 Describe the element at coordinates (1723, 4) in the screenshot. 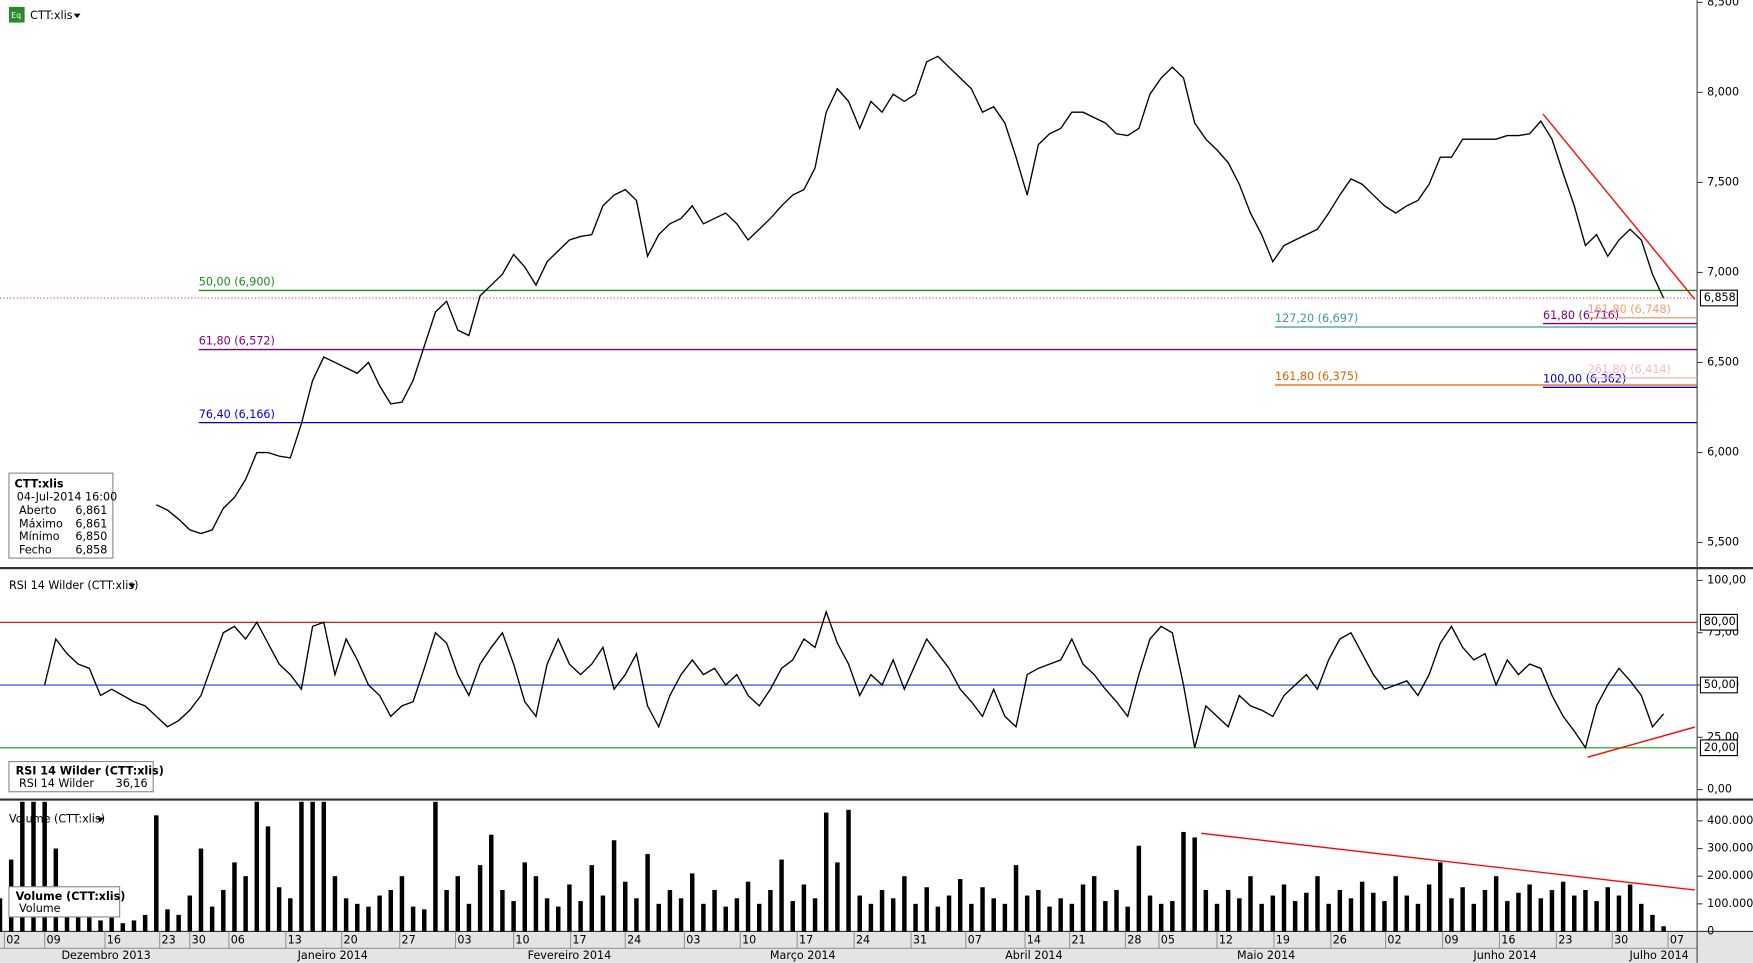

I see `y-tick-label: 8,500` at that location.